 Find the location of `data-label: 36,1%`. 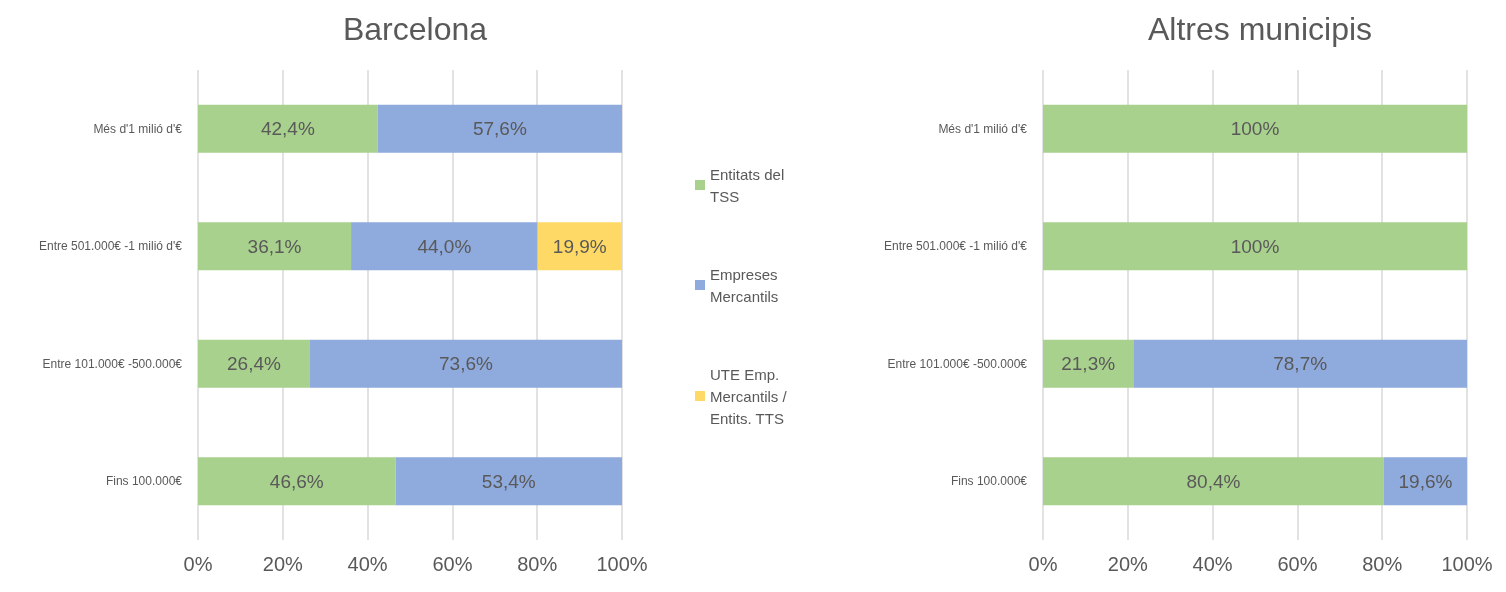

data-label: 36,1% is located at coordinates (274, 246).